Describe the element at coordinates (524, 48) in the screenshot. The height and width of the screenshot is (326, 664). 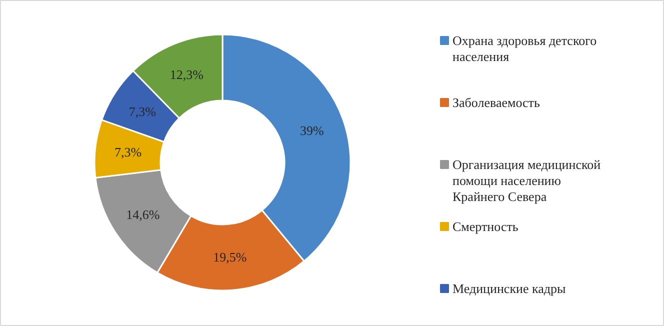
I see `legend-label: Охрана здоровья детского населения` at that location.